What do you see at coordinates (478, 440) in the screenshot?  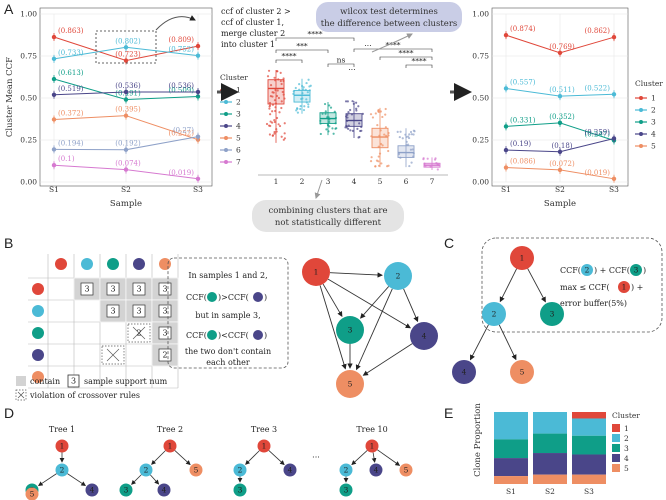 I see `clone-proportion-label: Clone Proportion` at bounding box center [478, 440].